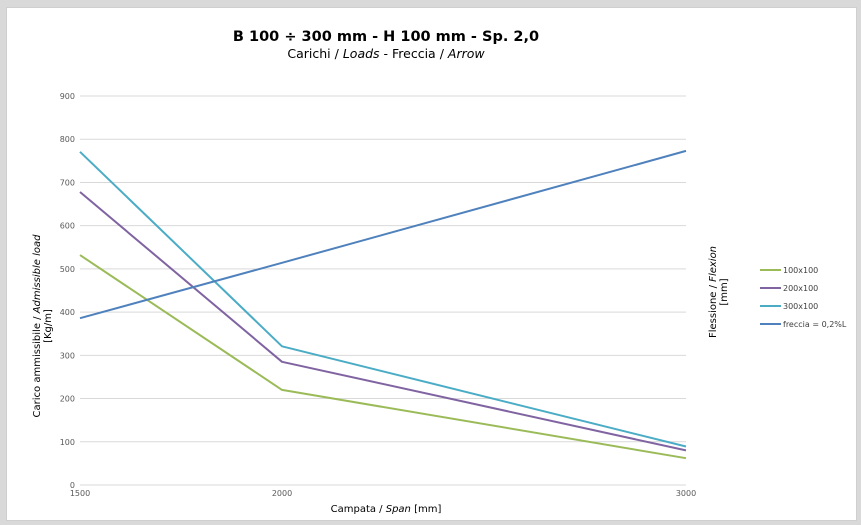  What do you see at coordinates (803, 297) in the screenshot?
I see `legend: 100x100 200x100 300x100 freccia = 0,2%L` at bounding box center [803, 297].